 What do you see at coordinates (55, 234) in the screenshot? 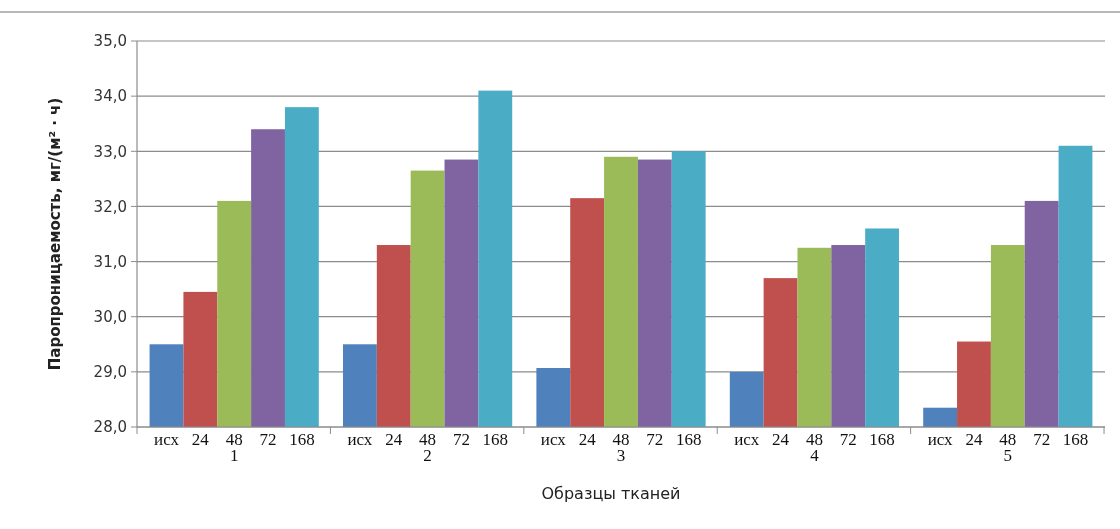
I see `y-axis-title: Паропроницаемость, мг/(м² · ч)` at bounding box center [55, 234].